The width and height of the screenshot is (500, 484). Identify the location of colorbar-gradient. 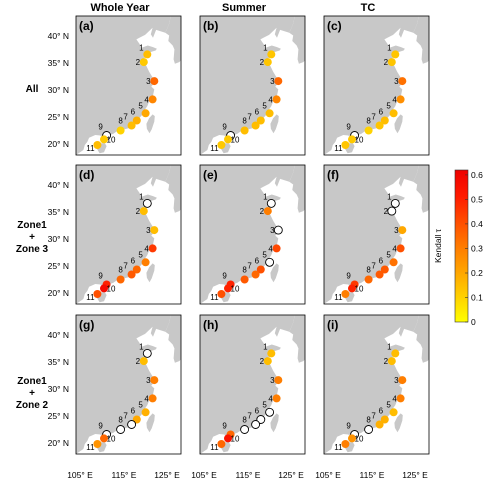
(461, 246).